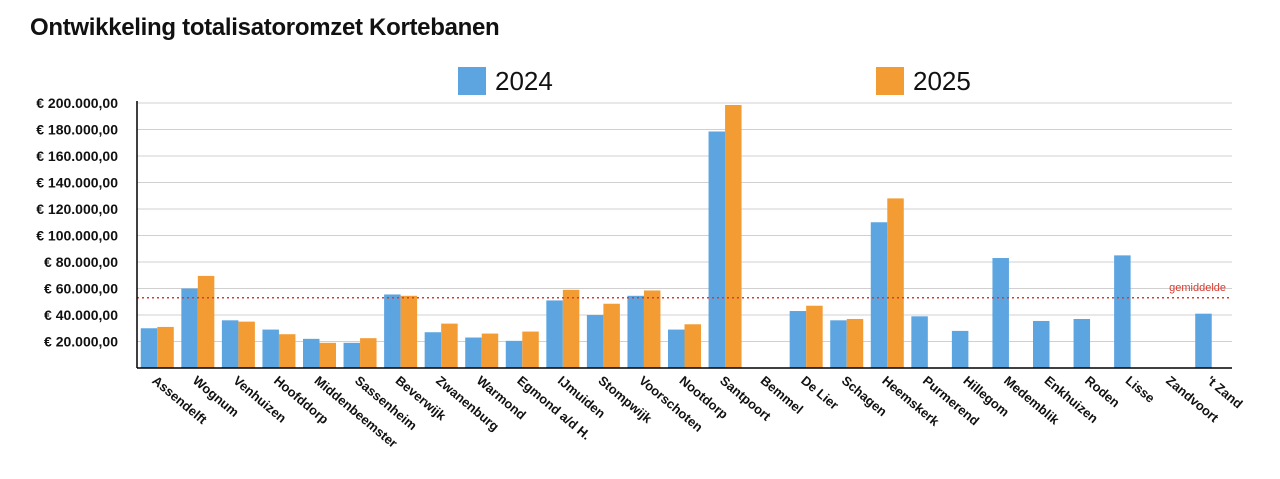  What do you see at coordinates (77, 183) in the screenshot?
I see `y-tick-label: € 140.000,00` at bounding box center [77, 183].